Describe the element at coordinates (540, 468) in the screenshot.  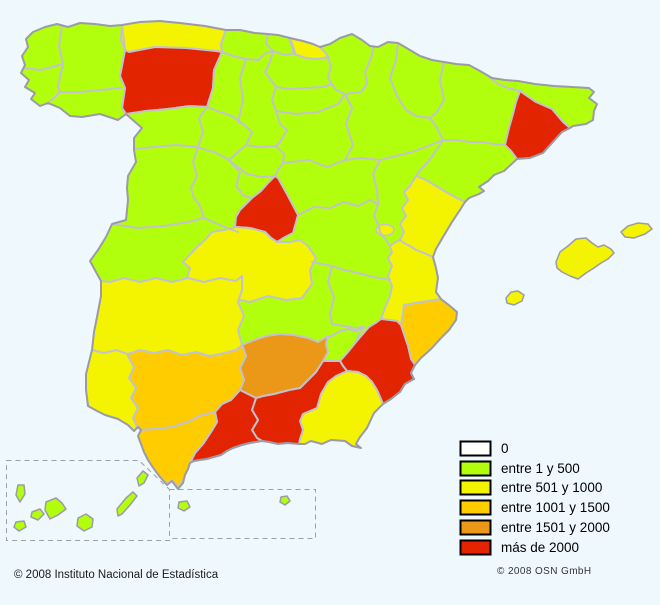
I see `svg-text: entre 1 y 500` at that location.